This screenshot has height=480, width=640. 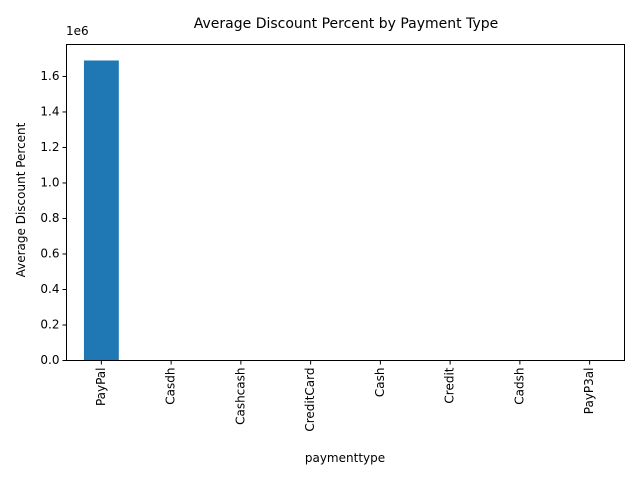 What do you see at coordinates (519, 386) in the screenshot?
I see `x-tick-label: Cadsh` at bounding box center [519, 386].